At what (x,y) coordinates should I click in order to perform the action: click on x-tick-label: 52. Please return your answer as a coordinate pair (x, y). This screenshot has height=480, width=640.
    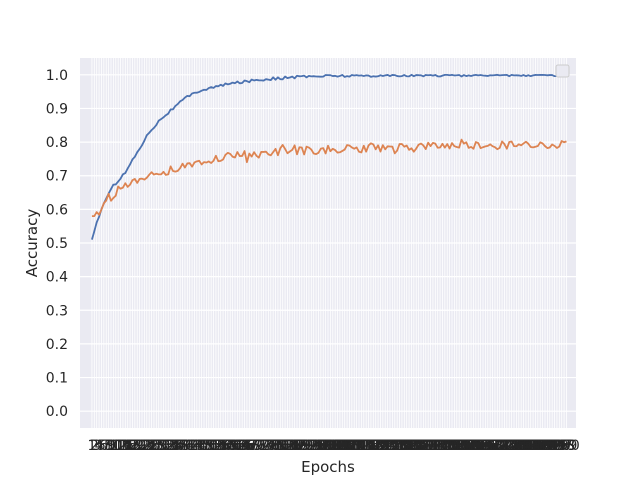
    Looking at the image, I should click on (214, 446).